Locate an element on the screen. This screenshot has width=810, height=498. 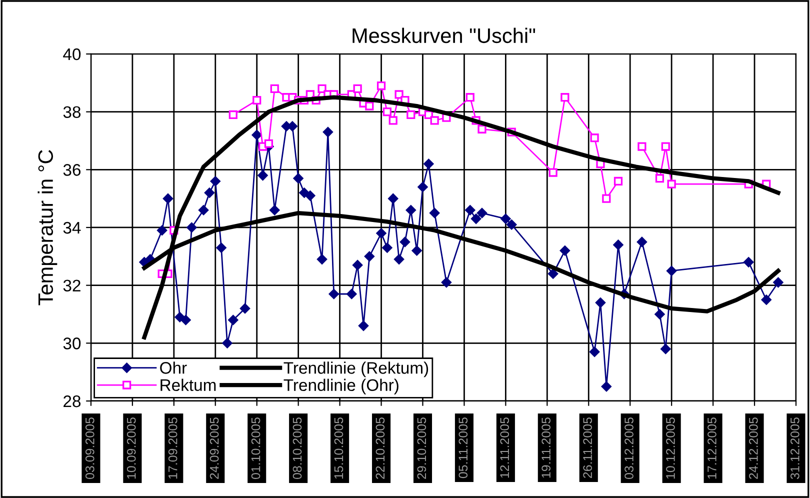
x-tick-label: 03.09.2005 is located at coordinates (89, 448).